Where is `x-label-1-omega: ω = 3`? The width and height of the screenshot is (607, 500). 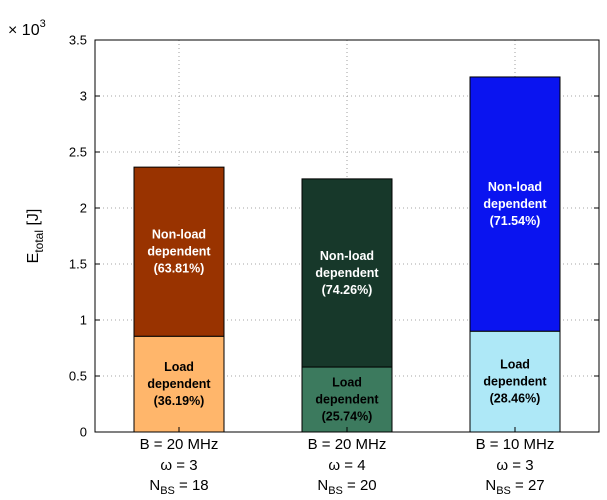 x-label-1-omega: ω = 3 is located at coordinates (178, 465).